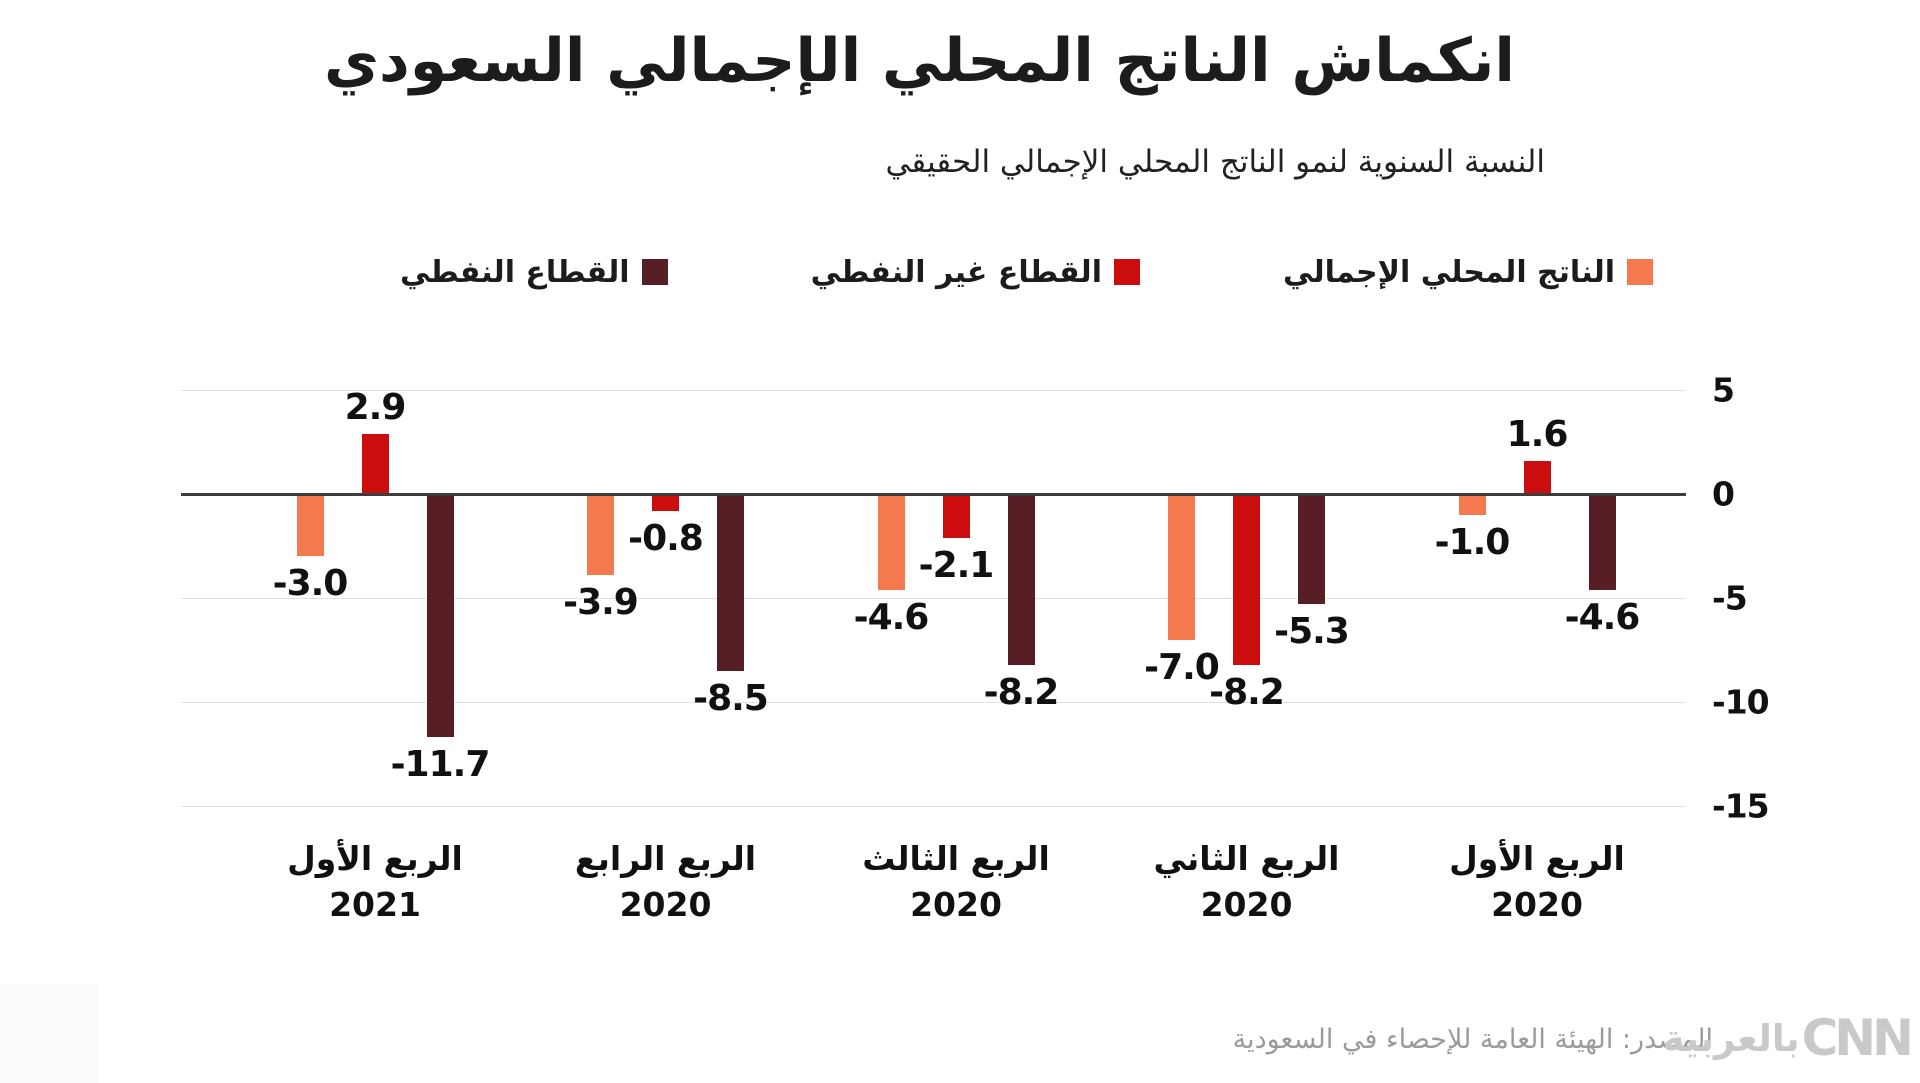 The height and width of the screenshot is (1083, 1920). Describe the element at coordinates (515, 272) in the screenshot. I see `legend-label: القطاع النفطي` at that location.